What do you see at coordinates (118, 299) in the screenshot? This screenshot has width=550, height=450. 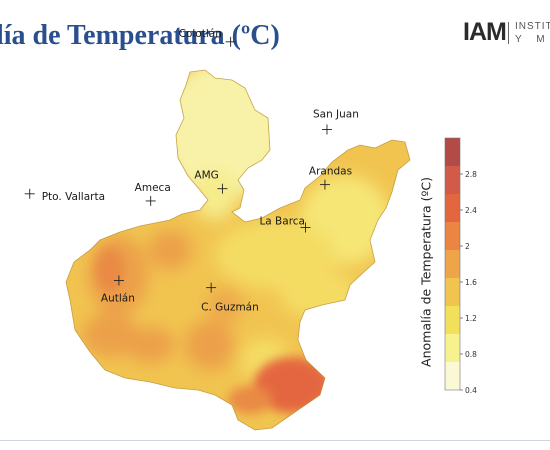 I see `city-label: Autlán` at bounding box center [118, 299].